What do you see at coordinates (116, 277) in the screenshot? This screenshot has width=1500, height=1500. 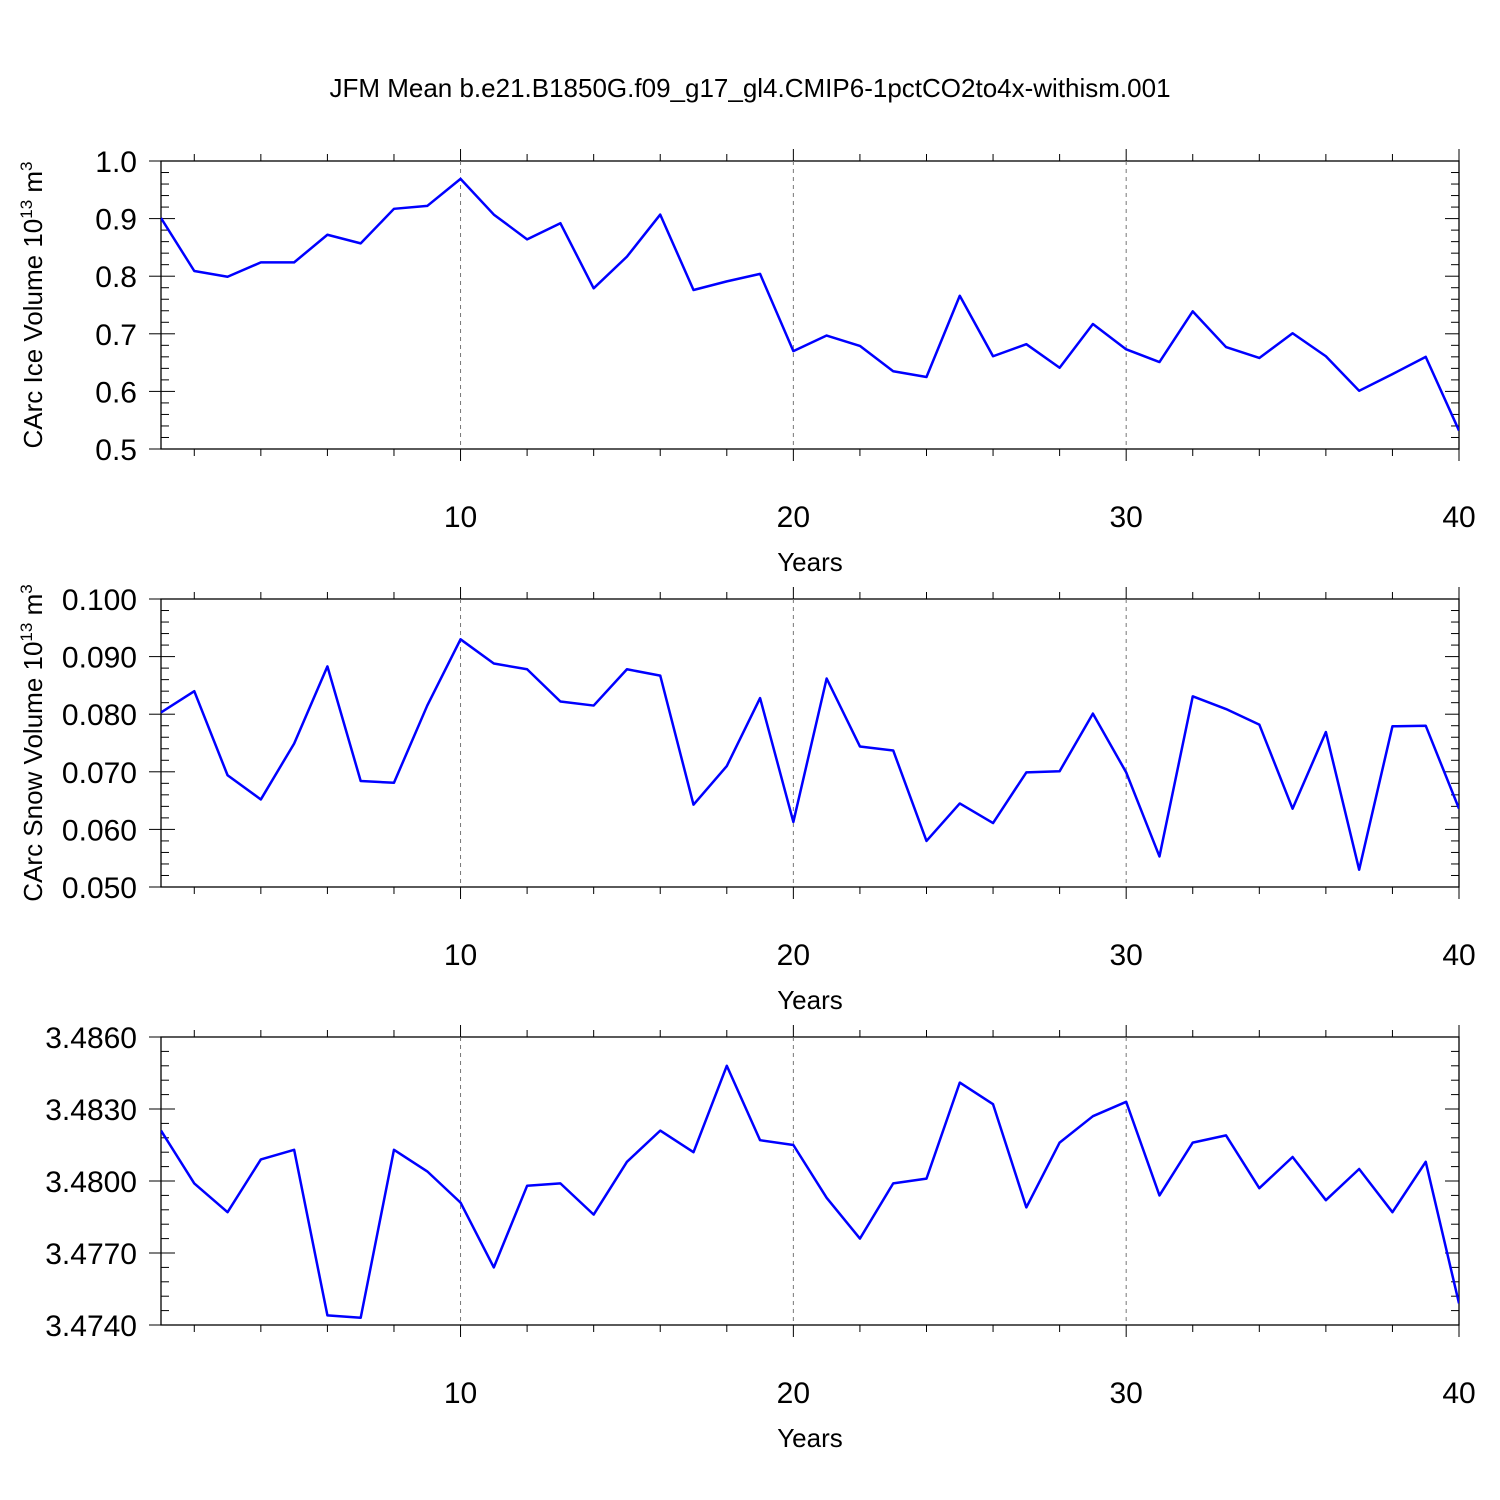 I see `y-tick-label: 0.8` at bounding box center [116, 277].